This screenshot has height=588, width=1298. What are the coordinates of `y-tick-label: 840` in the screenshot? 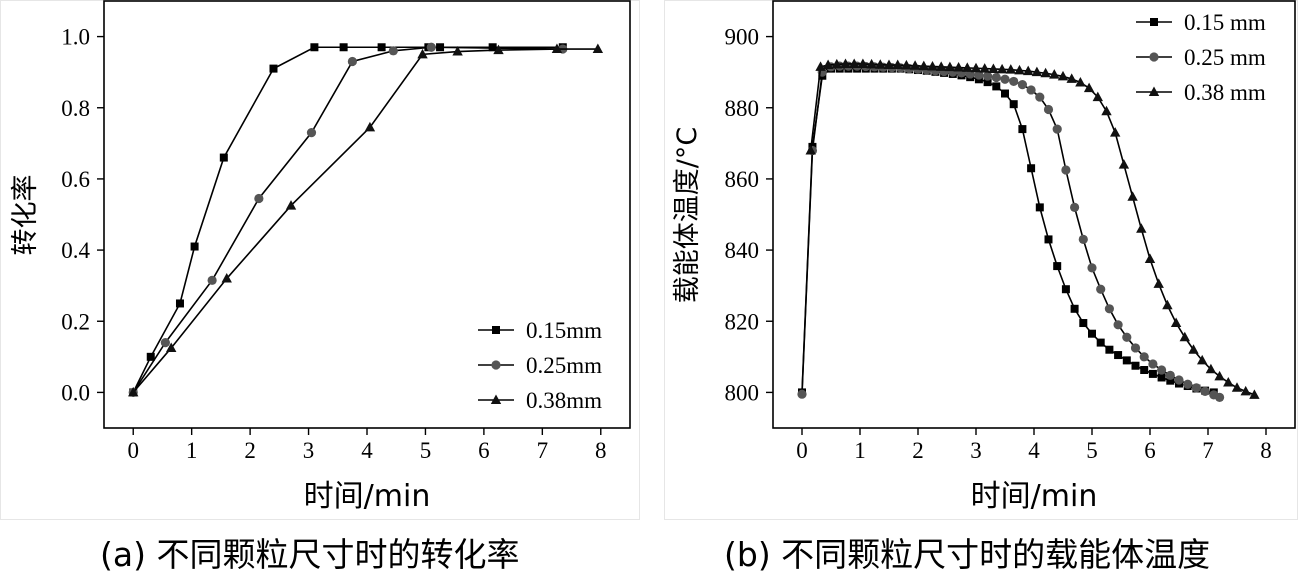 It's located at (742, 250).